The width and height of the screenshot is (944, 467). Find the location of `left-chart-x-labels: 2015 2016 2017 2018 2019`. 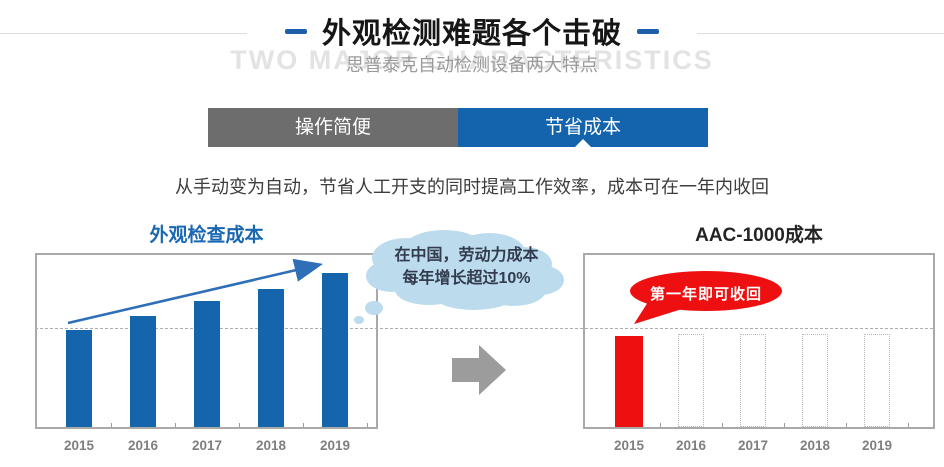

left-chart-x-labels: 2015 2016 2017 2018 2019 is located at coordinates (206, 446).